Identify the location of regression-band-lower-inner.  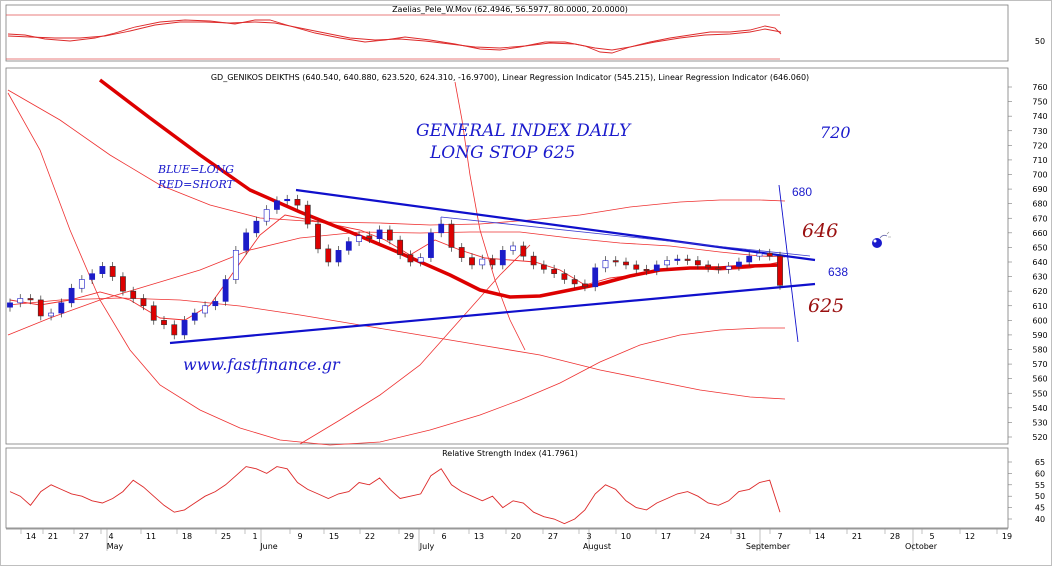
(396, 348).